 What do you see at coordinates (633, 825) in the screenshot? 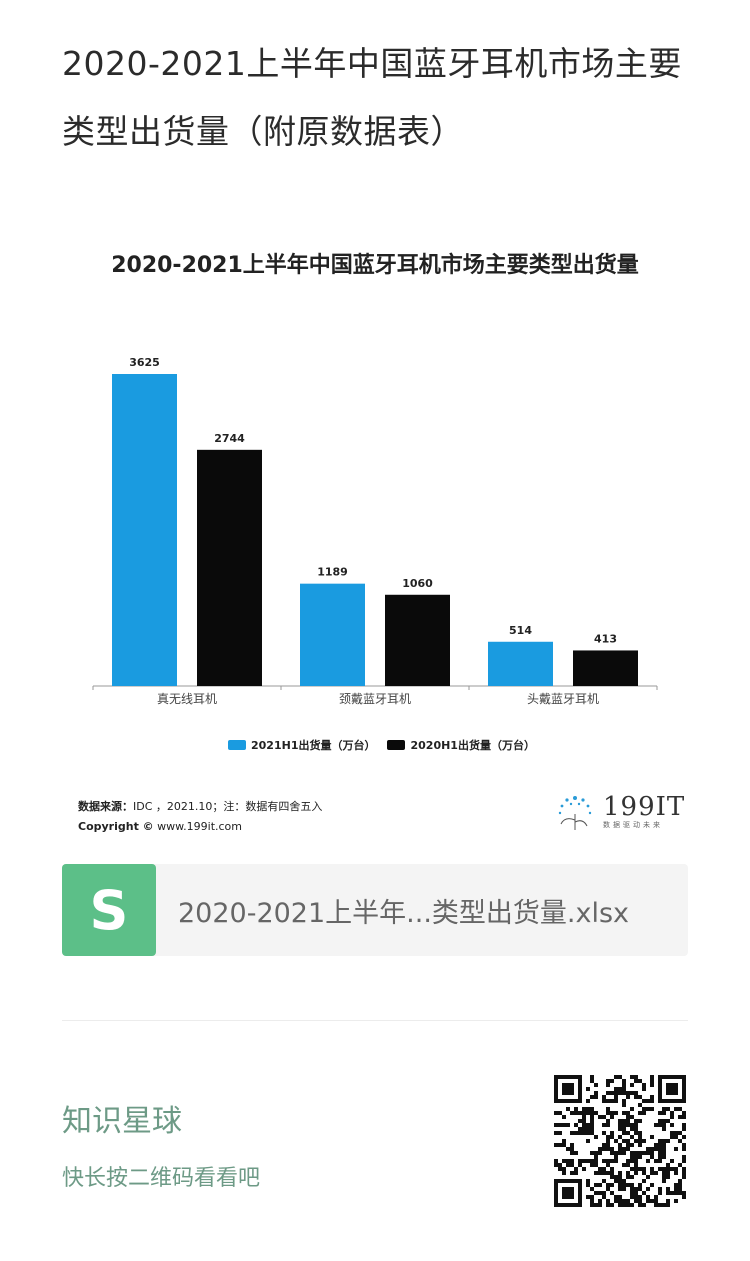
I see `logo-slogan: 数据驱动未来` at bounding box center [633, 825].